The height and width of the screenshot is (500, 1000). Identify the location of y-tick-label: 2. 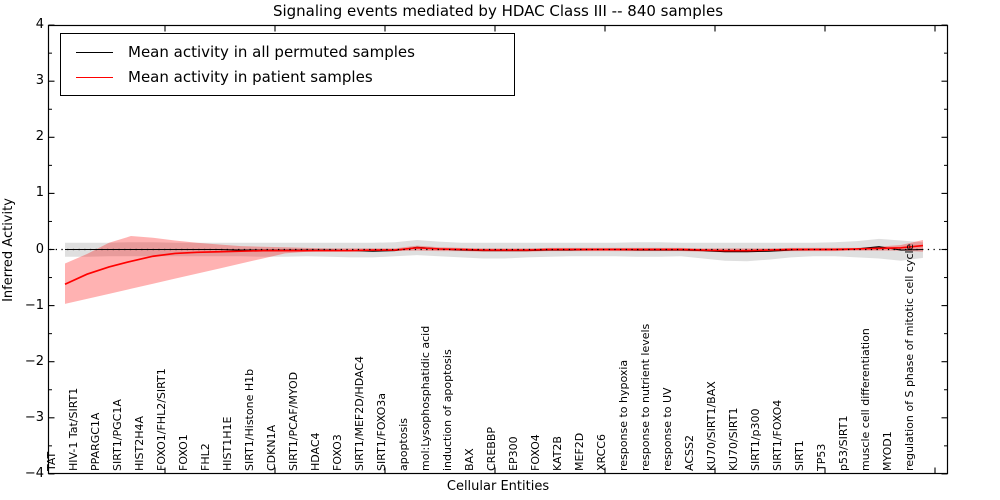
(39, 137).